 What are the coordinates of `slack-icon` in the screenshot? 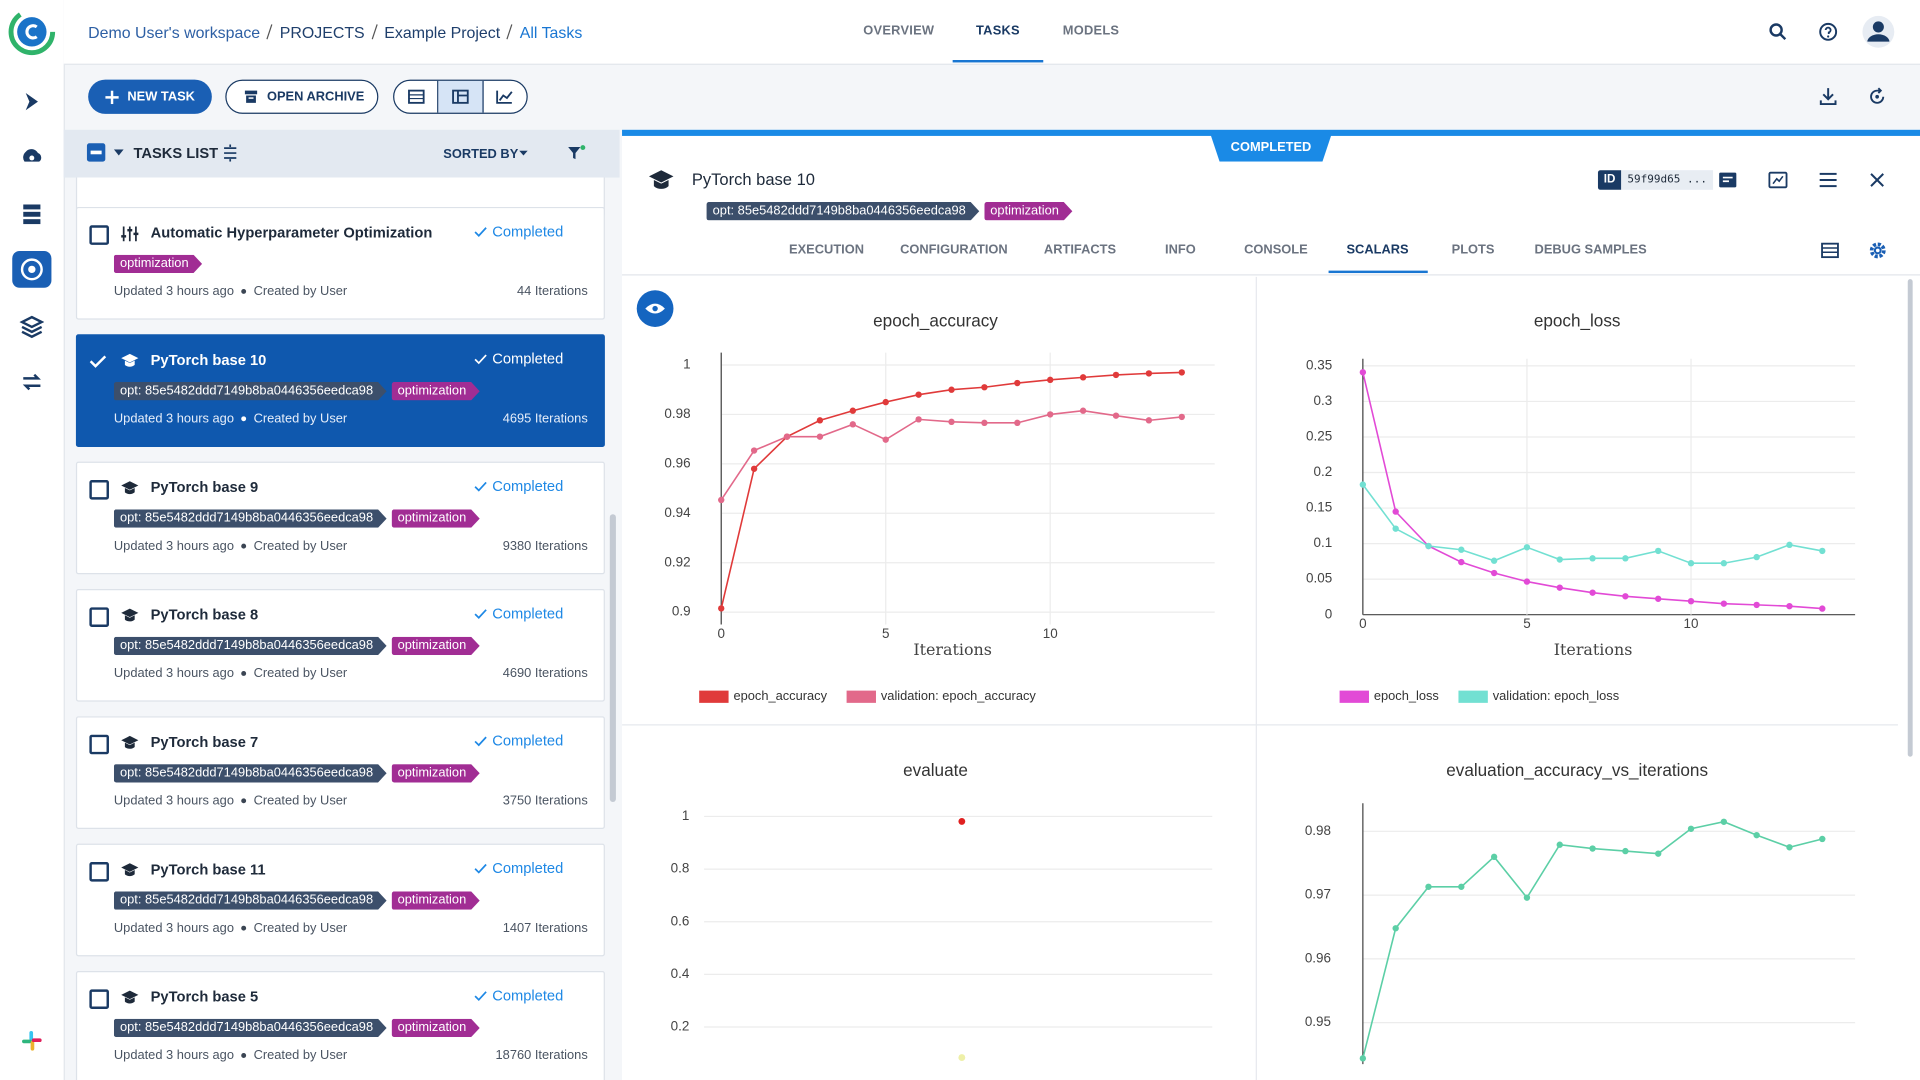 It's located at (32, 1041).